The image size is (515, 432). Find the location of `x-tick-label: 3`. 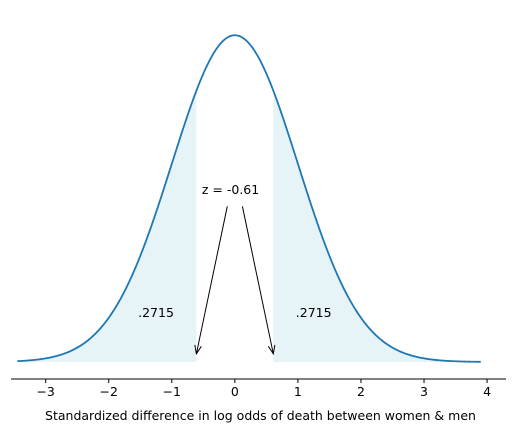

x-tick-label: 3 is located at coordinates (424, 391).